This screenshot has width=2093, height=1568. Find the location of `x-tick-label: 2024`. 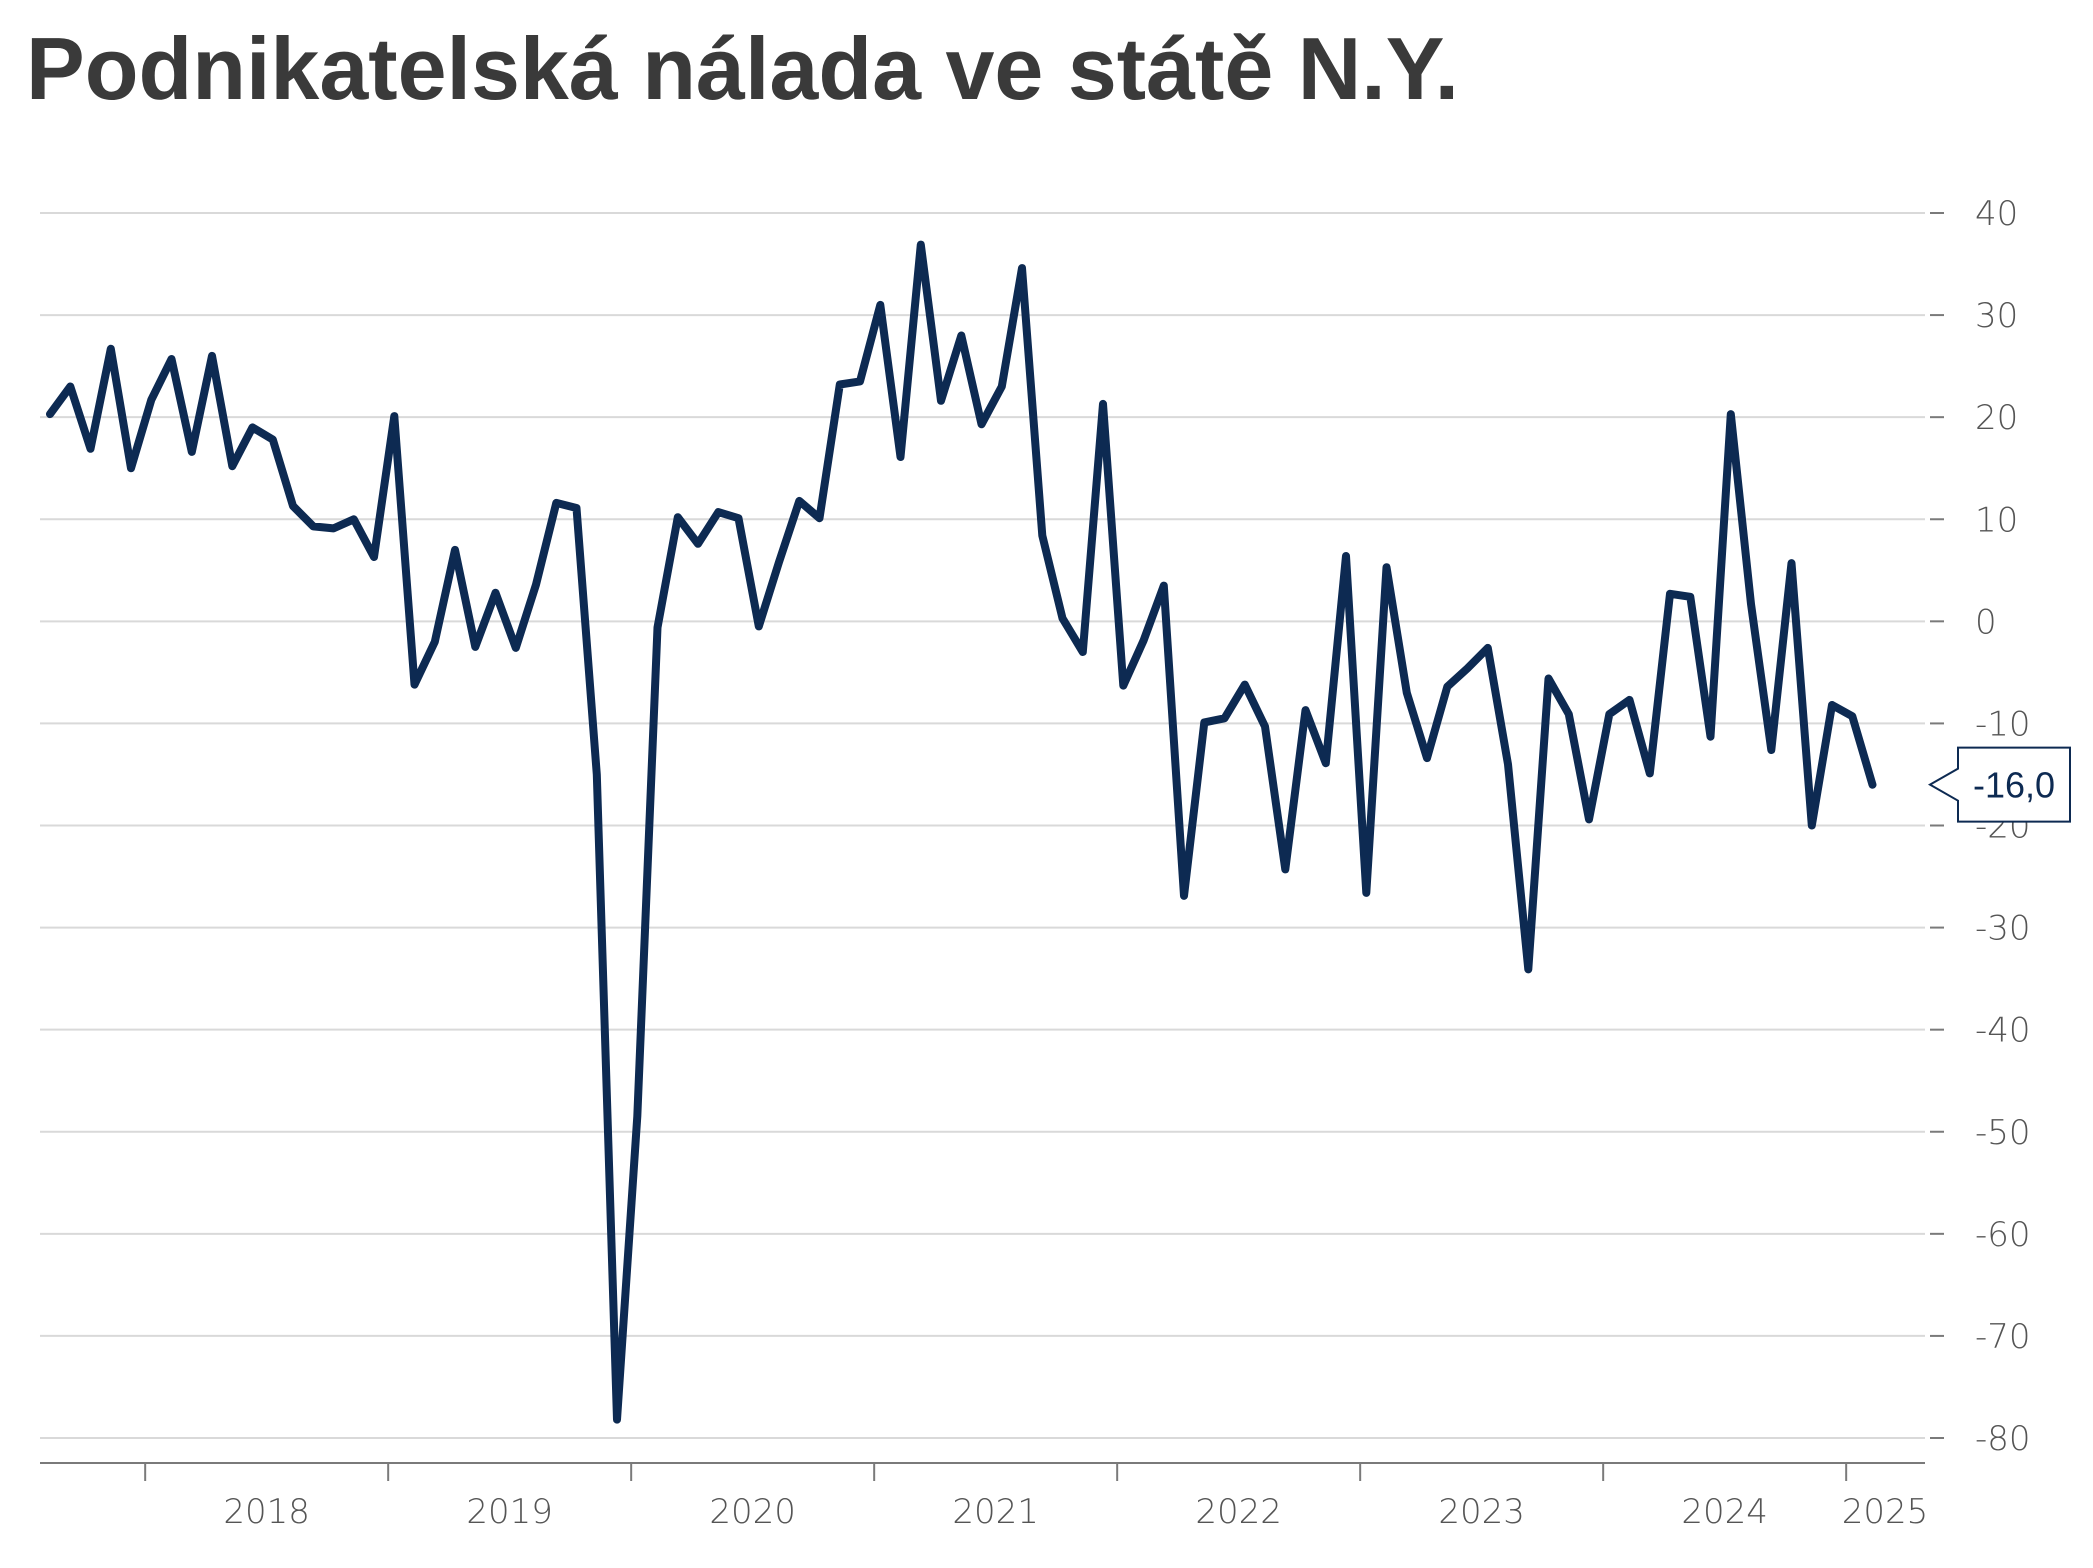

x-tick-label: 2024 is located at coordinates (1724, 1512).